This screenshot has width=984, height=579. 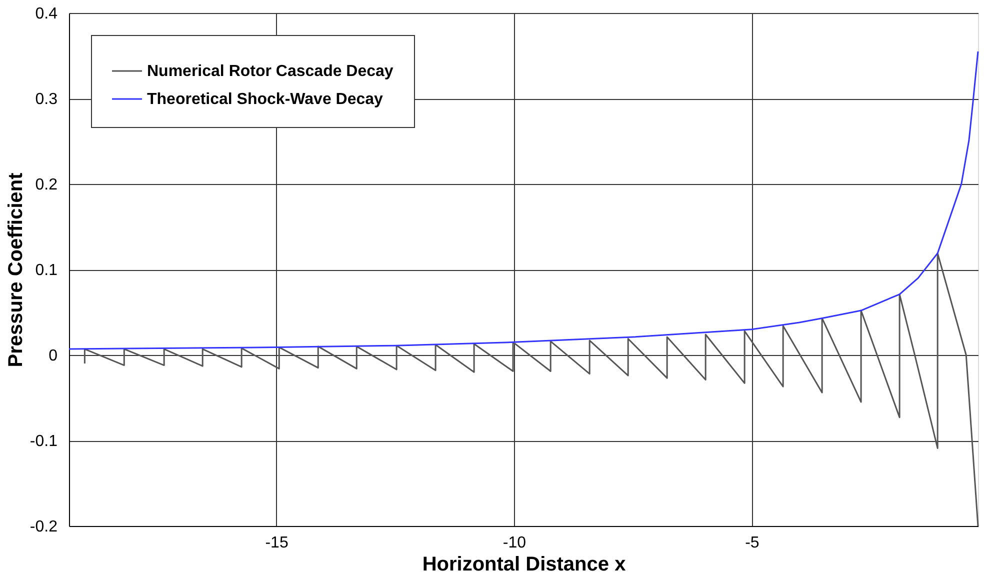 I want to click on y-tick-label: -0.1, so click(x=44, y=441).